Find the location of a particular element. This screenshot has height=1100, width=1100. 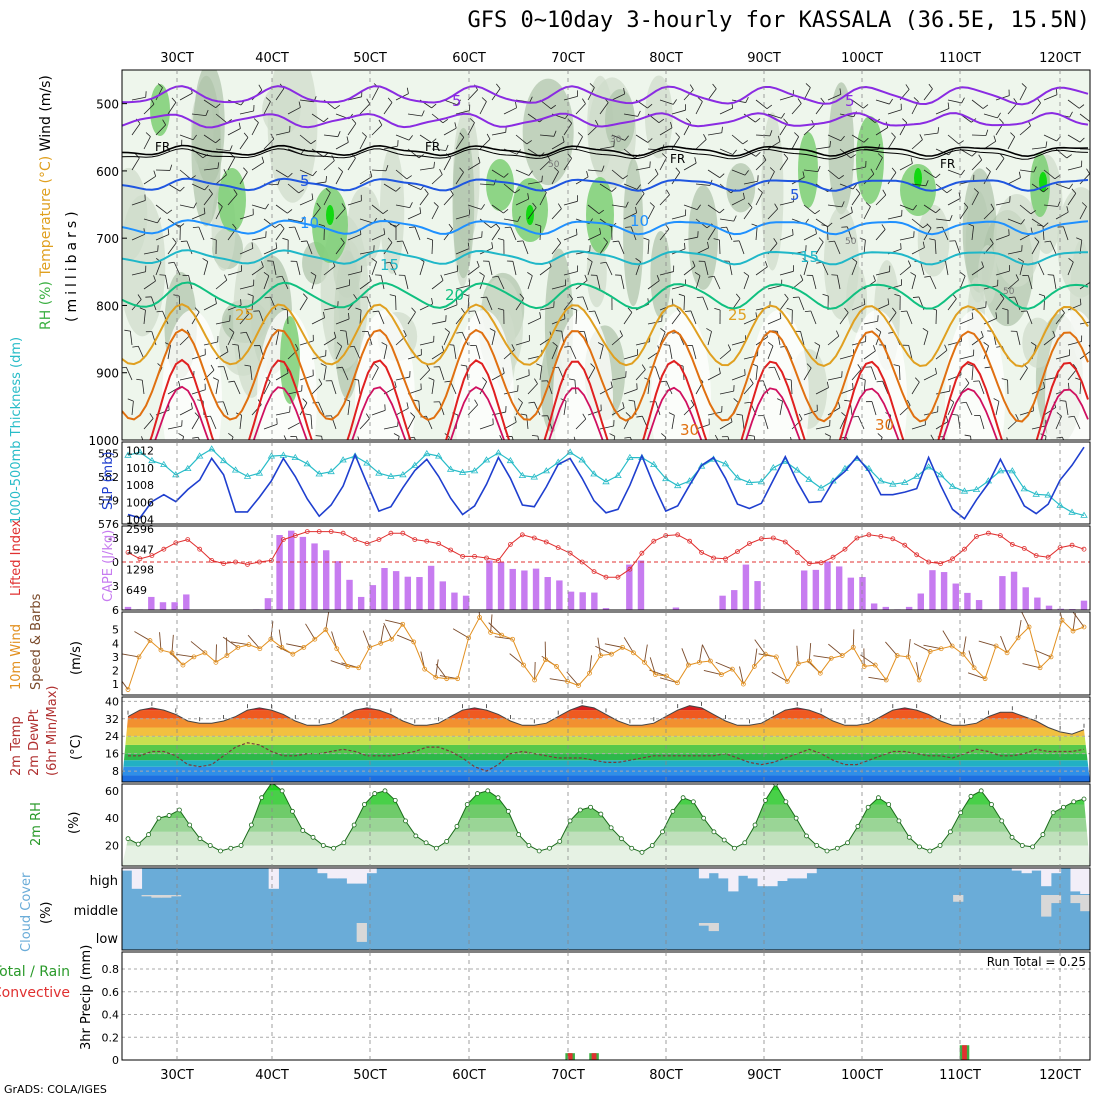

precip-conv-bar is located at coordinates (570, 1056).